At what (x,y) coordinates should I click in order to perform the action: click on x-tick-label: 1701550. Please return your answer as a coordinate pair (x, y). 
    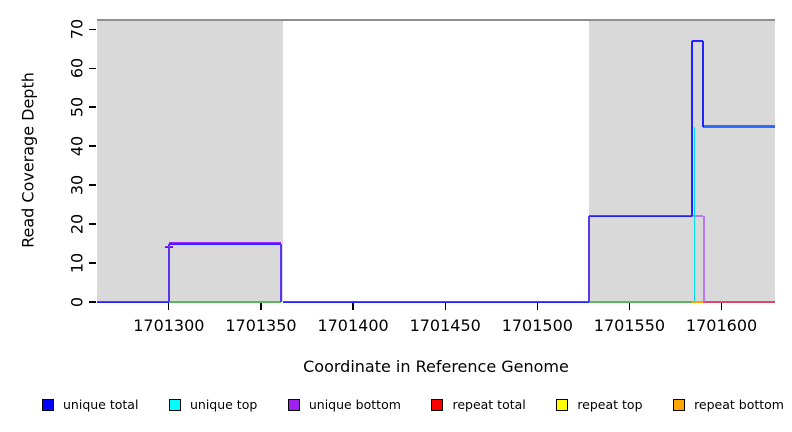
    Looking at the image, I should click on (629, 325).